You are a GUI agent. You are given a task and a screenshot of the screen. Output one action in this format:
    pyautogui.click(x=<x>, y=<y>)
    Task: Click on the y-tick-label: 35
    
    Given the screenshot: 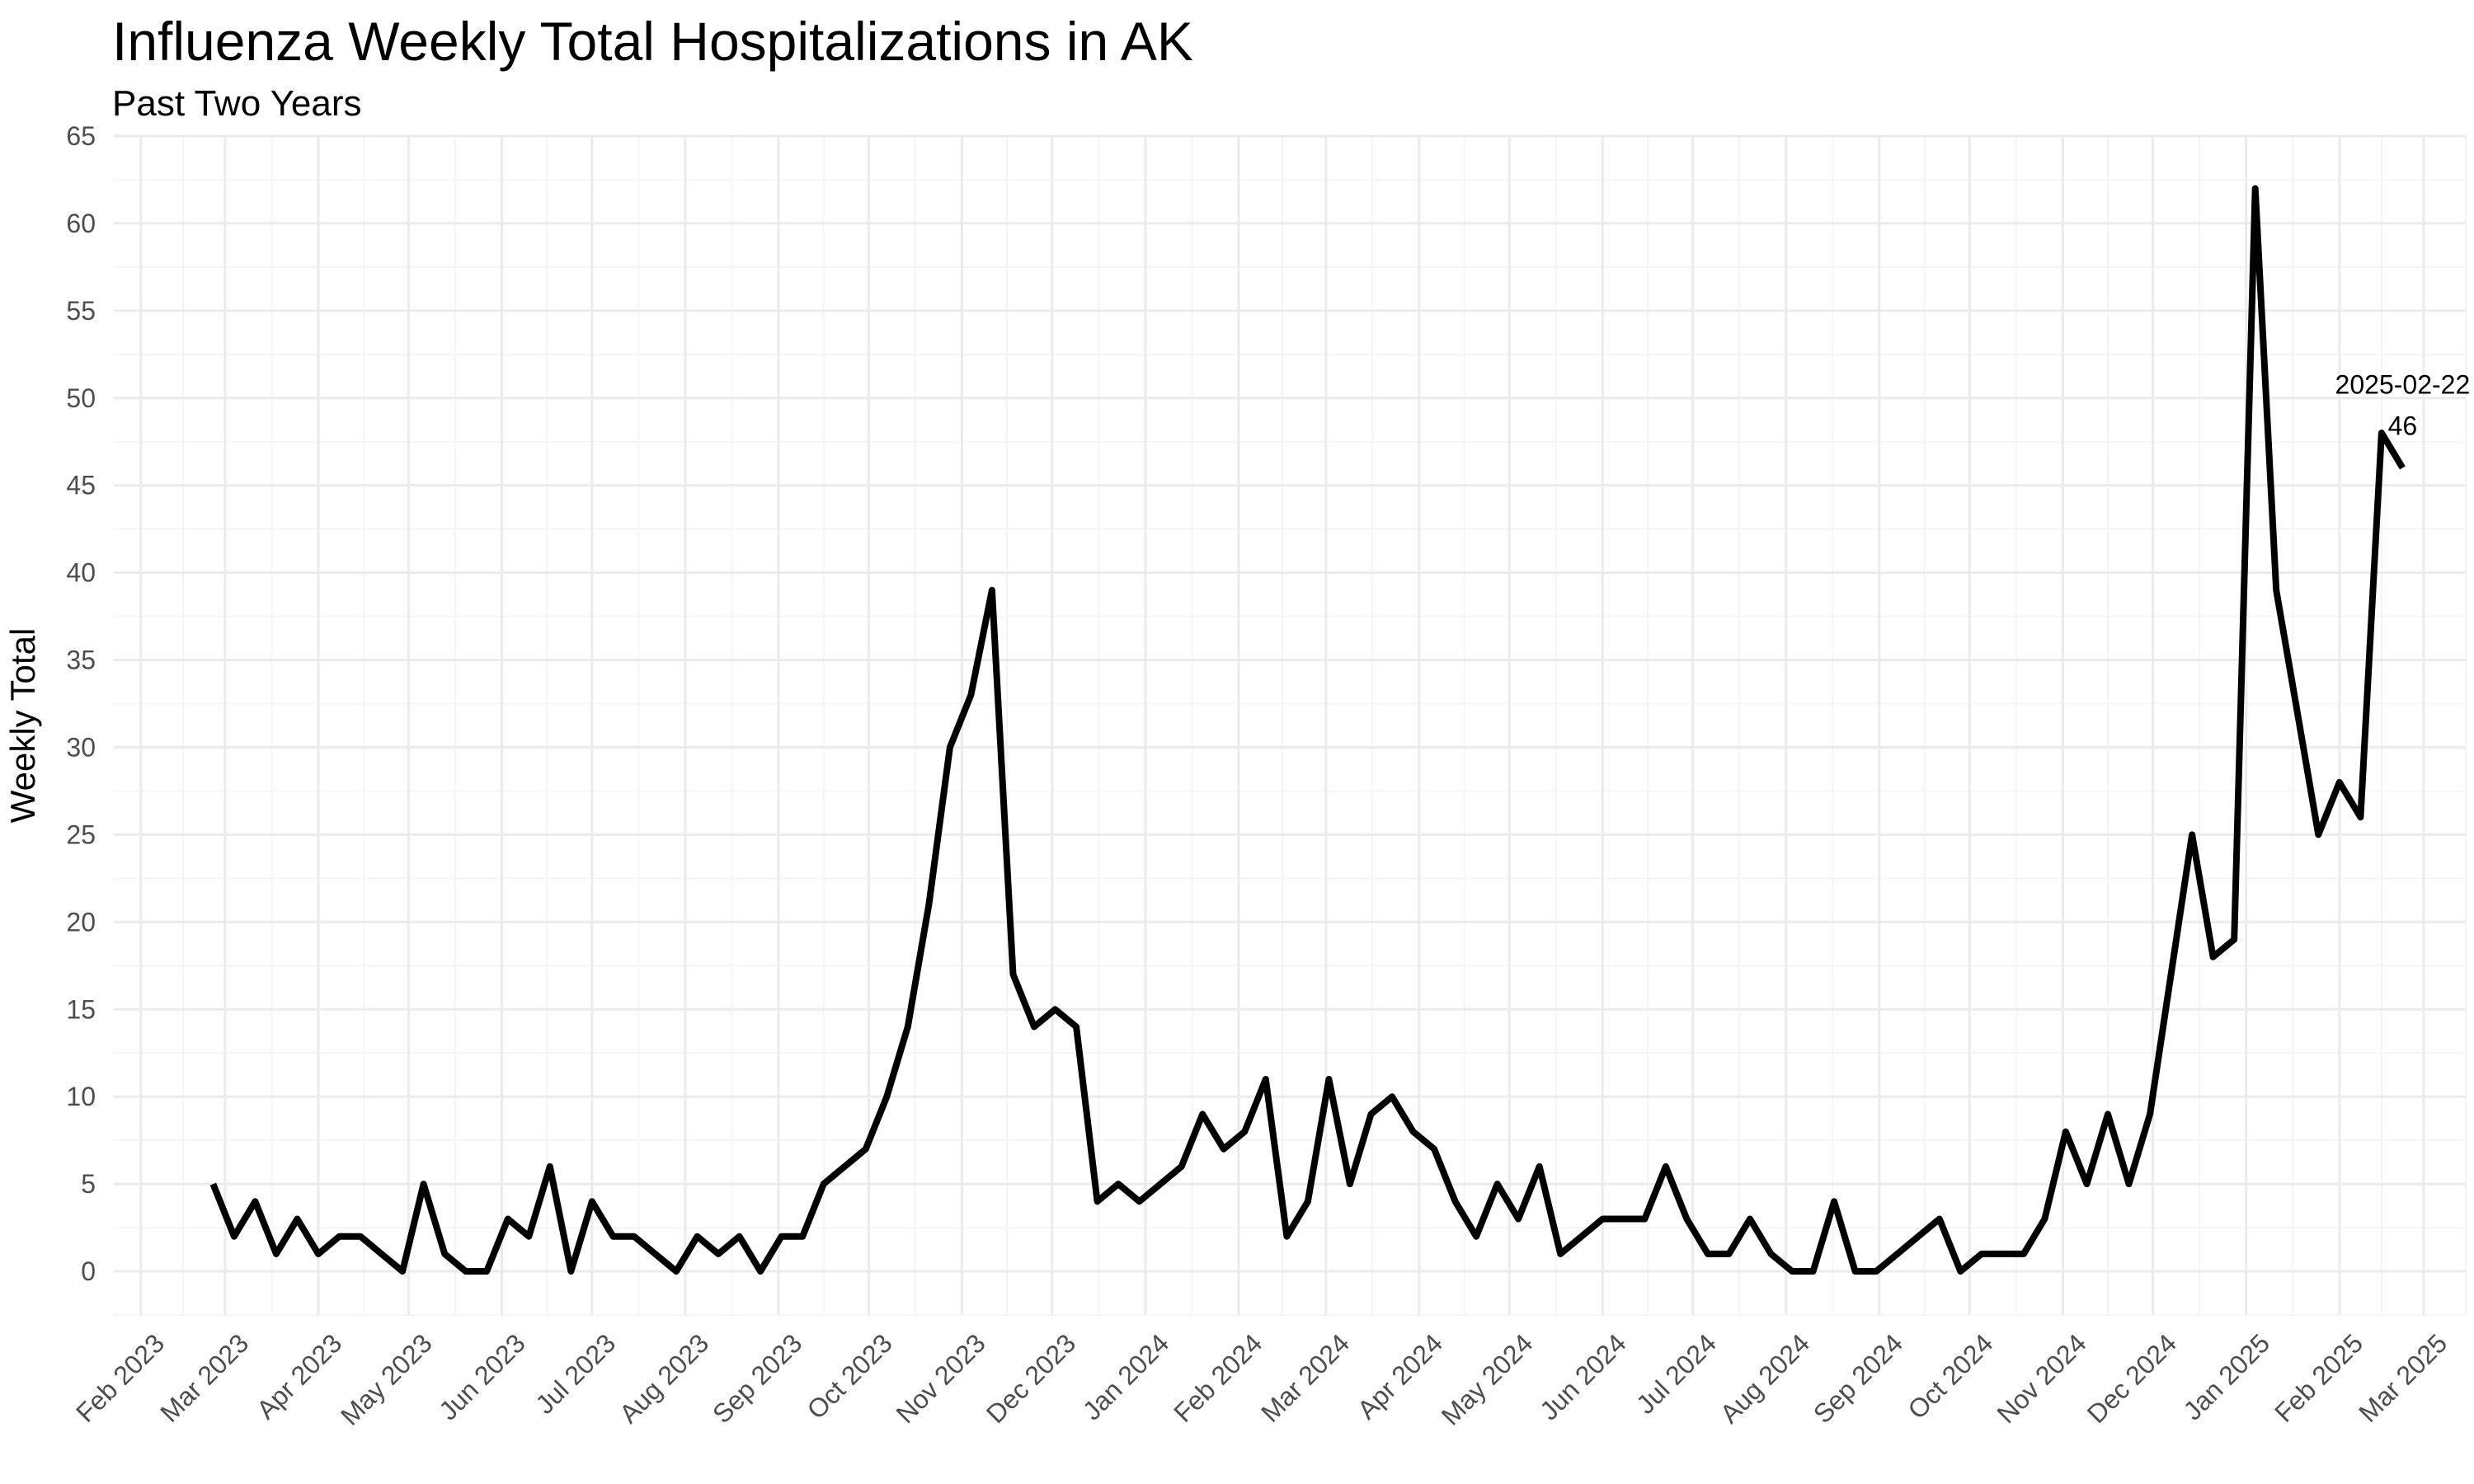 What is the action you would take?
    pyautogui.click(x=81, y=660)
    